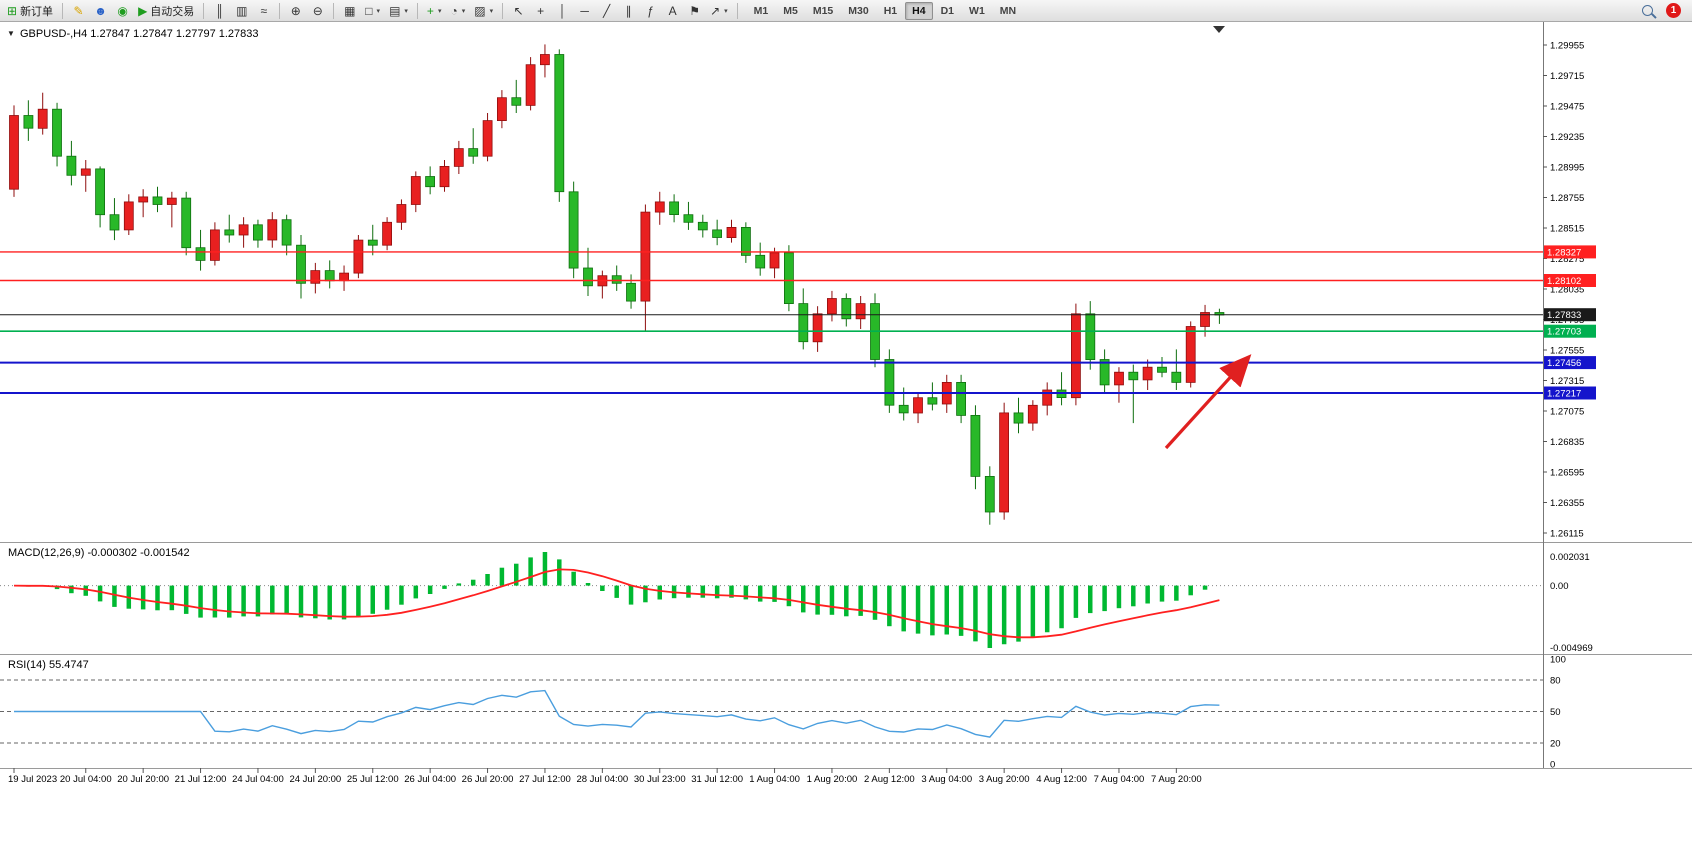  I want to click on horizontal-line-icon: ─, so click(584, 10).